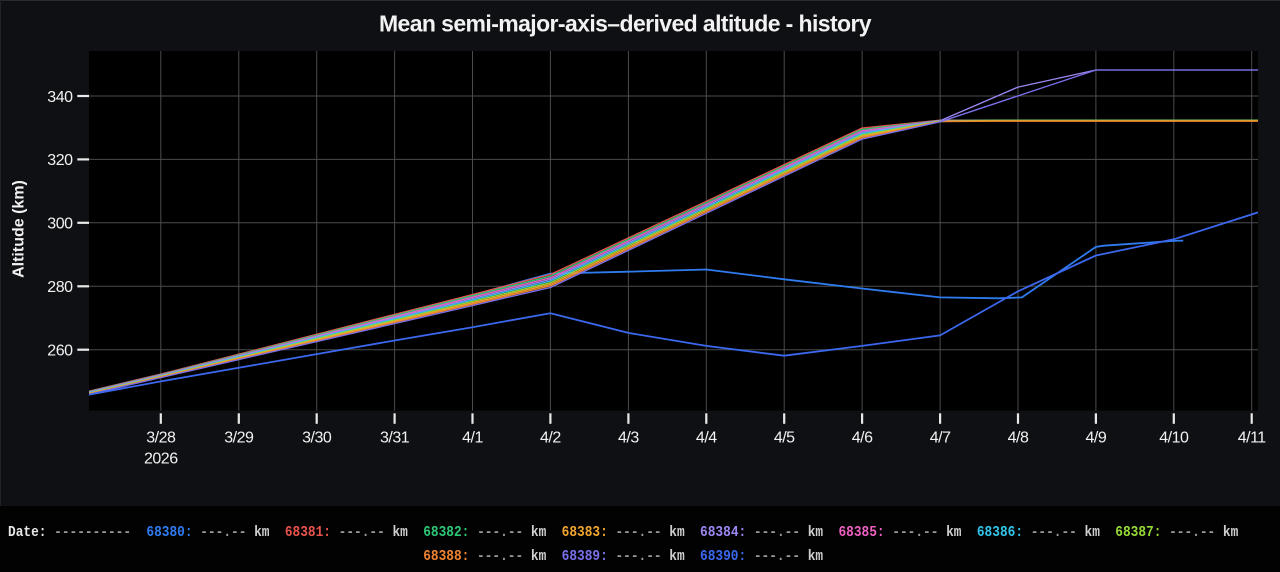  Describe the element at coordinates (784, 437) in the screenshot. I see `svg-text: 4/5` at that location.